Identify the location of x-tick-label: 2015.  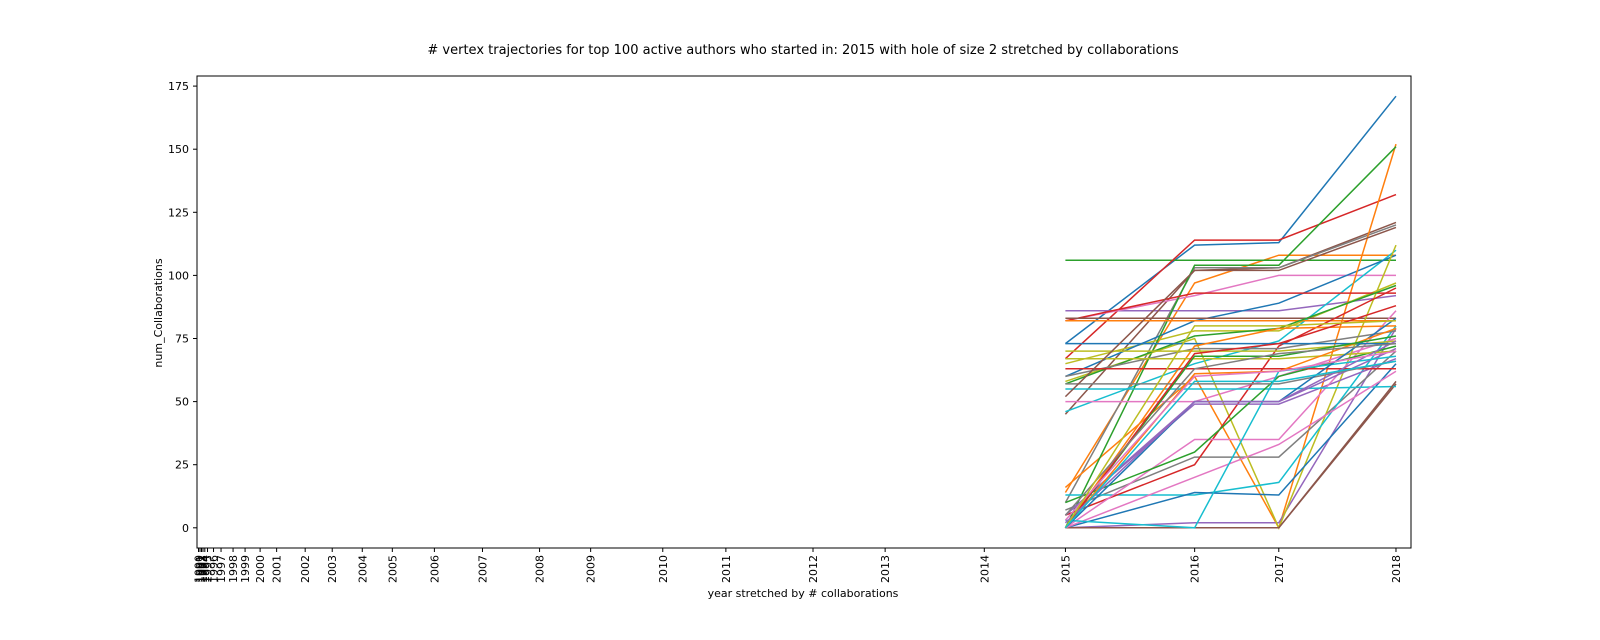
(1065, 569).